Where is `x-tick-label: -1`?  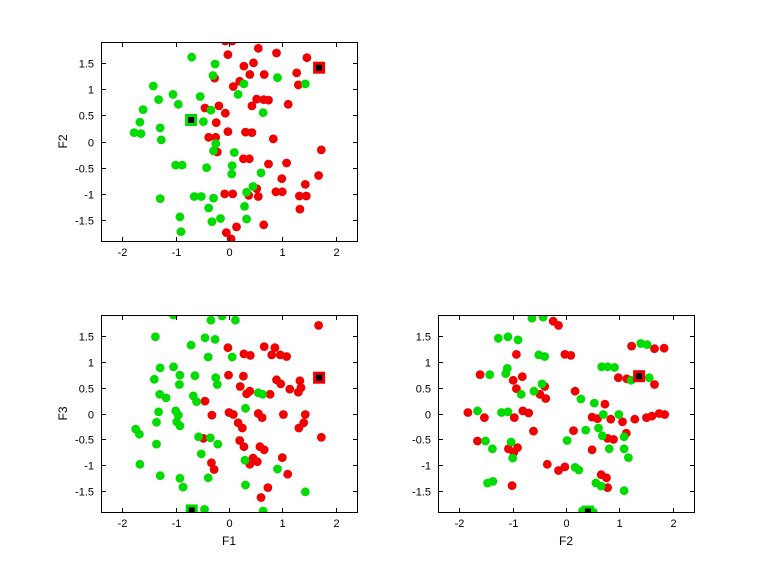
x-tick-label: -1 is located at coordinates (514, 524).